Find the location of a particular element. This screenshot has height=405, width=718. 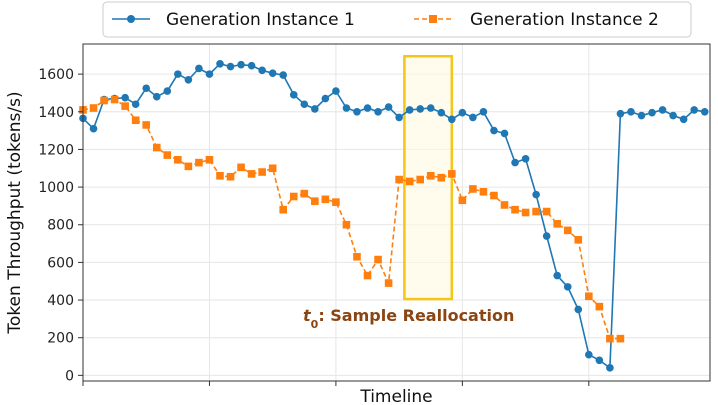

y-tick-label: 1400 is located at coordinates (56, 113).